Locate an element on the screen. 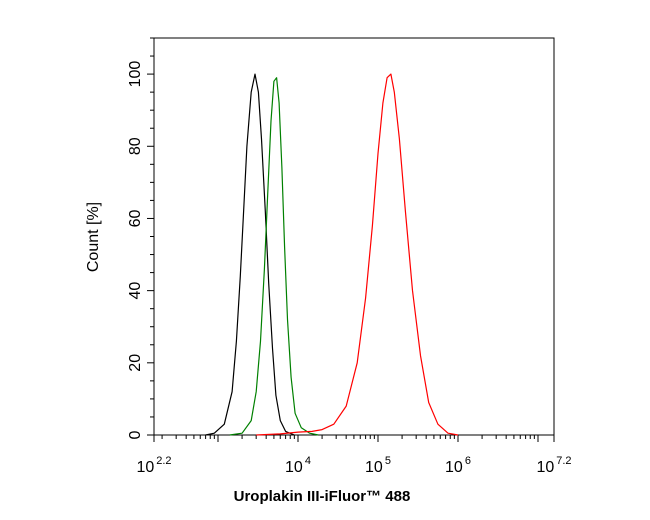 The image size is (650, 520). y-axis-title: Count [%] is located at coordinates (93, 237).